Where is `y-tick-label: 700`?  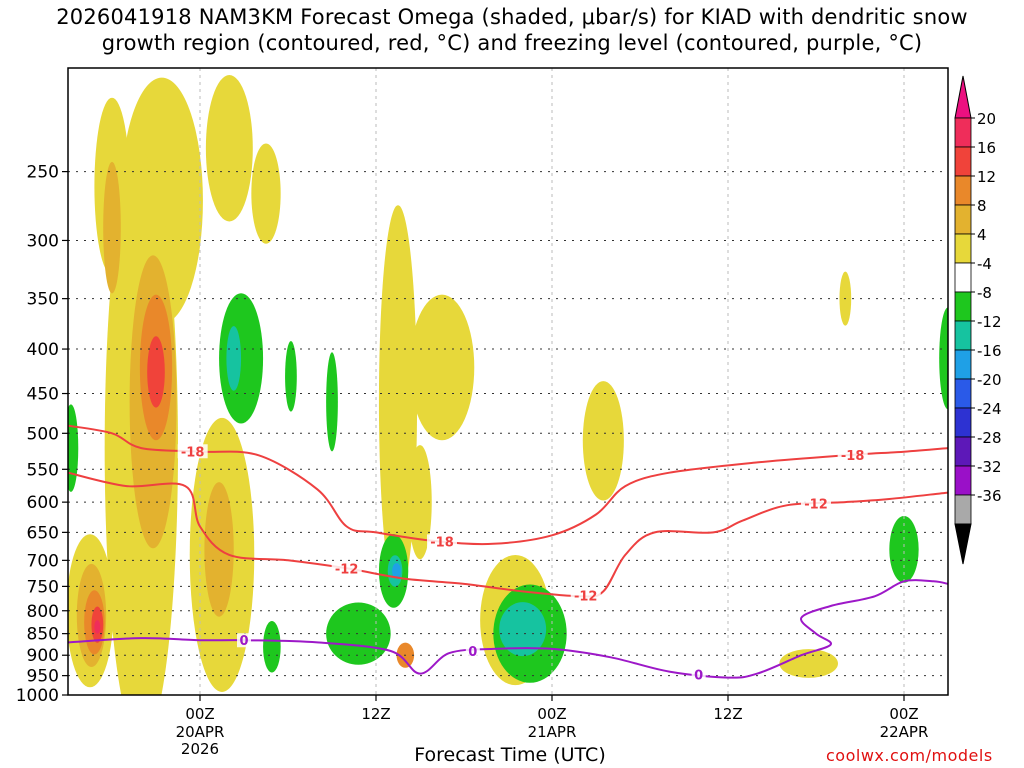
y-tick-label: 700 is located at coordinates (43, 561).